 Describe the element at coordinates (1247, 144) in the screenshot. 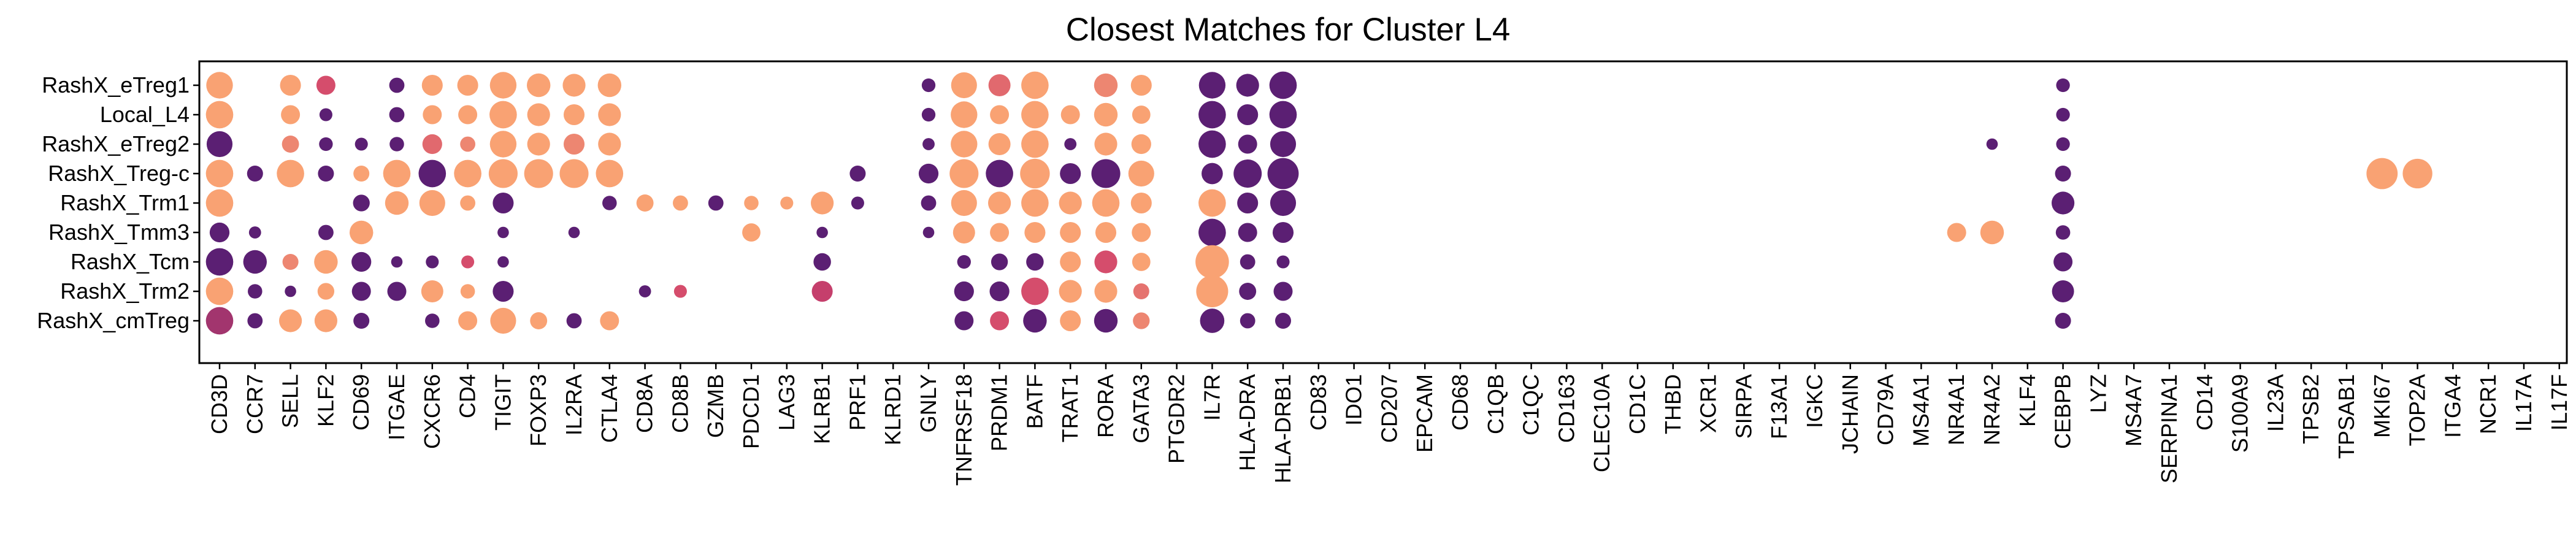

I see `dot-RashX_eTreg2-HLA-DRA` at that location.